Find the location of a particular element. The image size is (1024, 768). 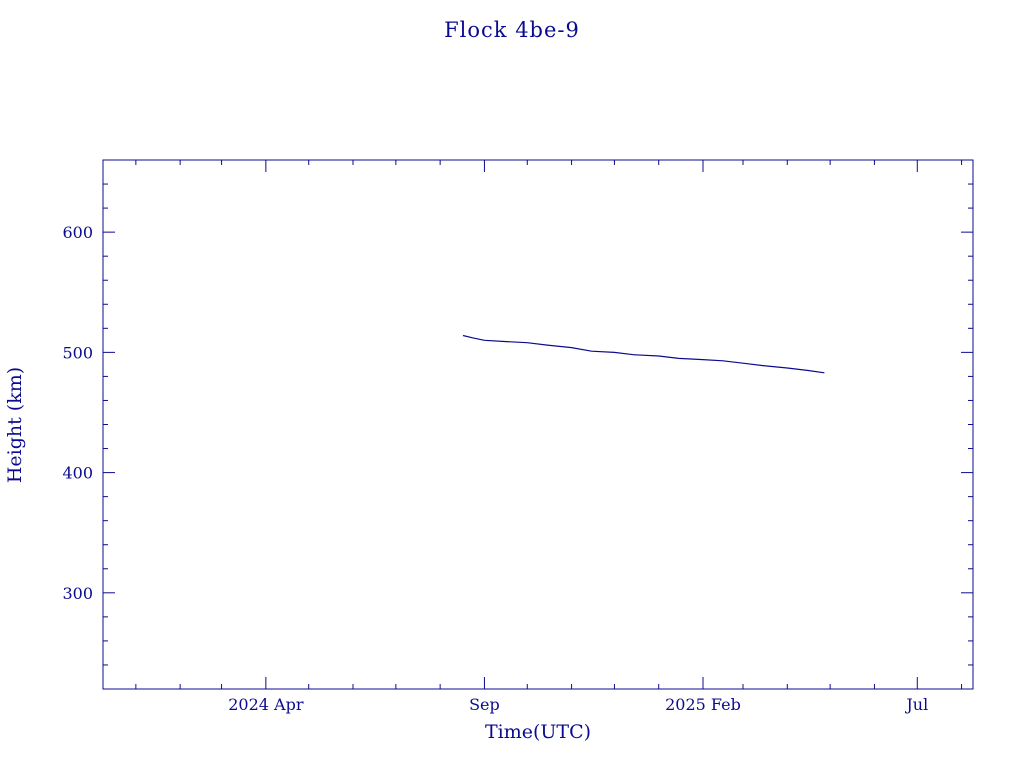

chart-title: Flock 4be-9 is located at coordinates (512, 30).